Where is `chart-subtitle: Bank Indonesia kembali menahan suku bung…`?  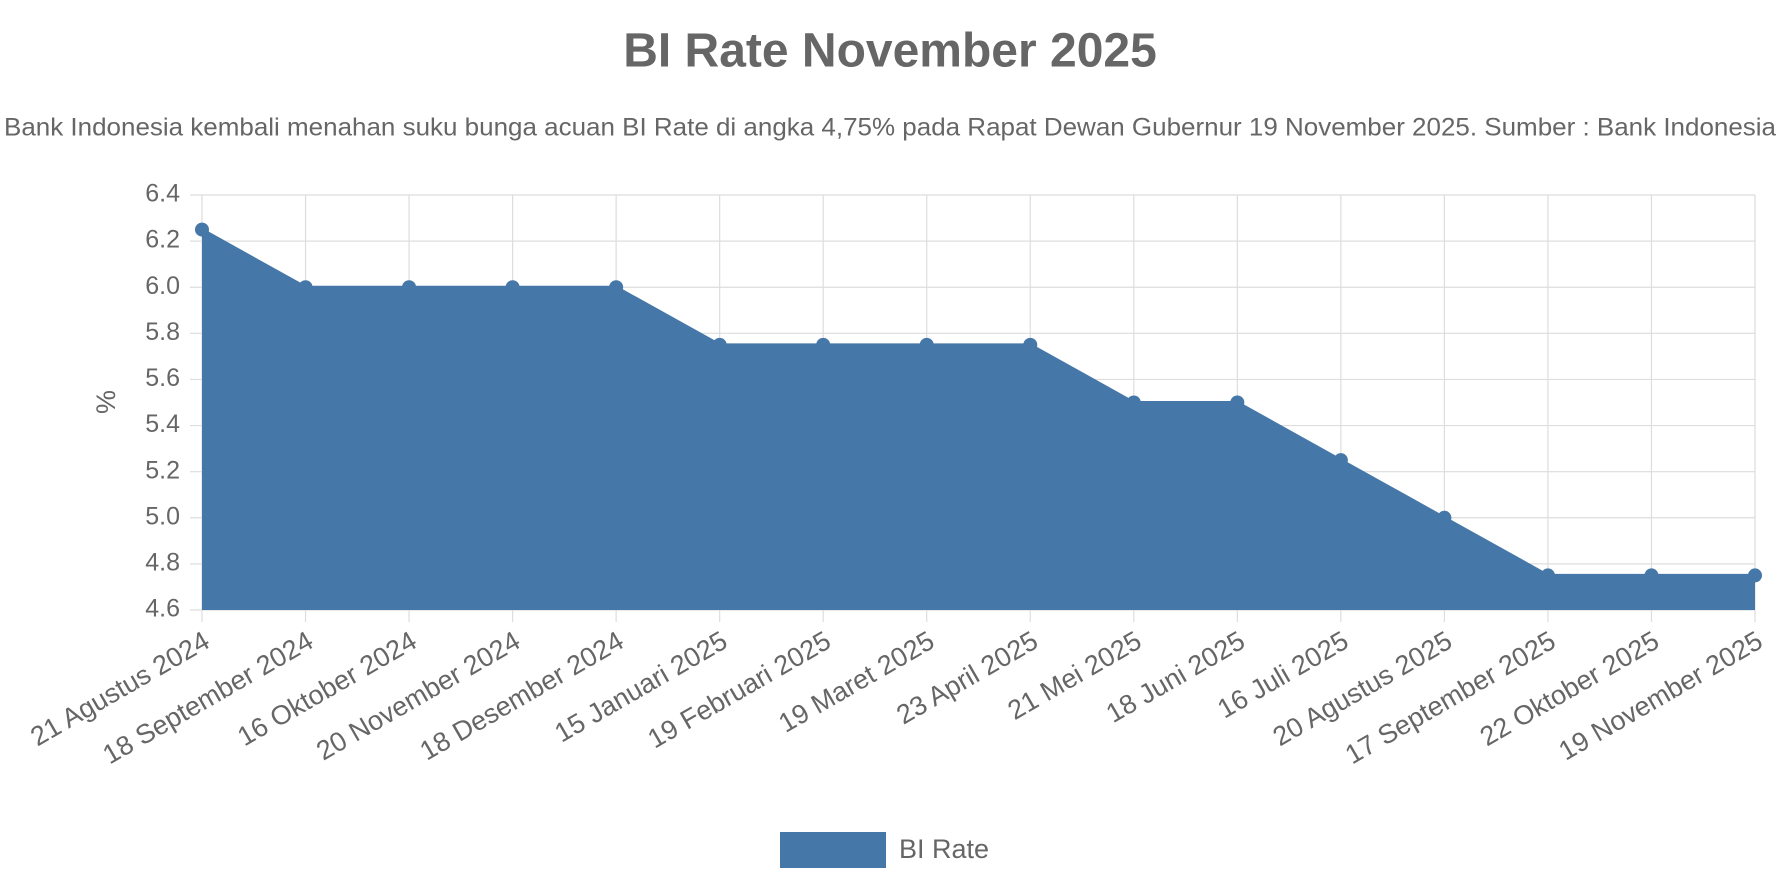
chart-subtitle: Bank Indonesia kembali menahan suku bung… is located at coordinates (890, 128).